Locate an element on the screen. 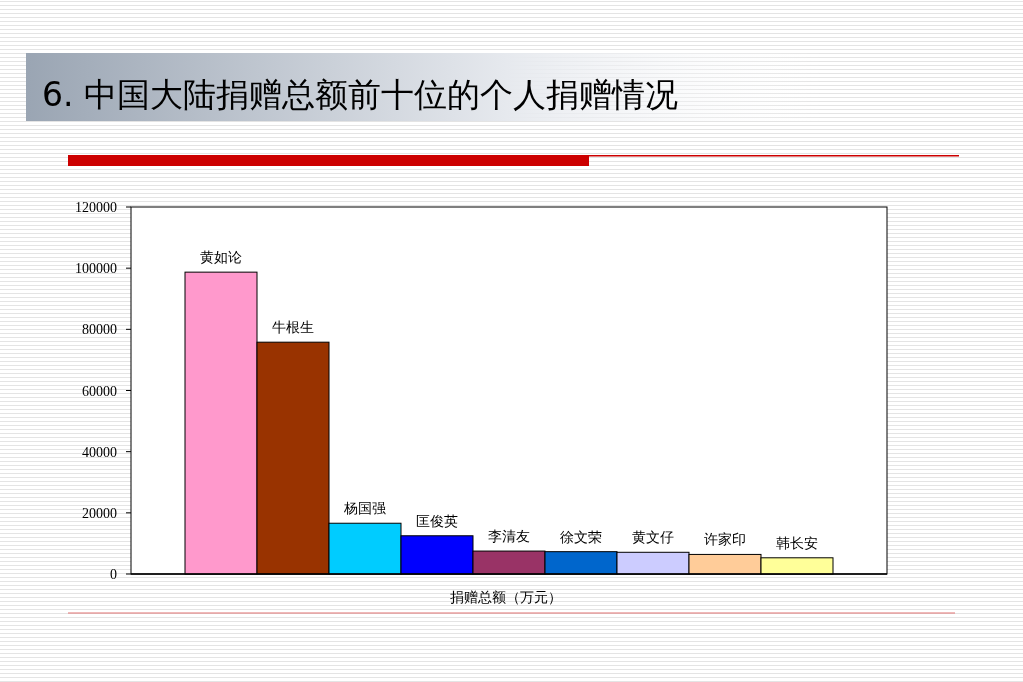 The width and height of the screenshot is (1023, 682). y-tick-label: 60000 is located at coordinates (99, 391).